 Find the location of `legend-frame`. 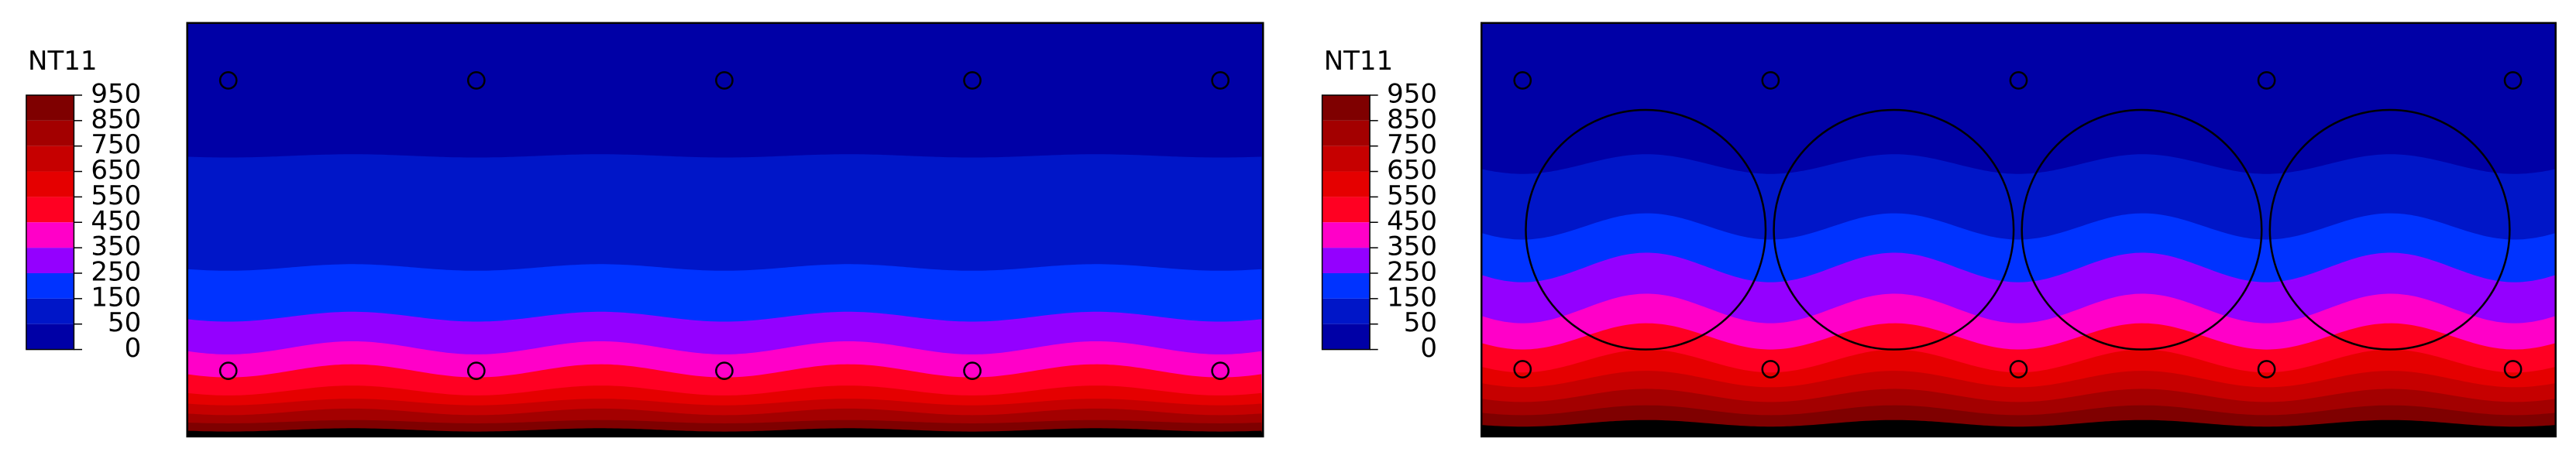

legend-frame is located at coordinates (50, 222).